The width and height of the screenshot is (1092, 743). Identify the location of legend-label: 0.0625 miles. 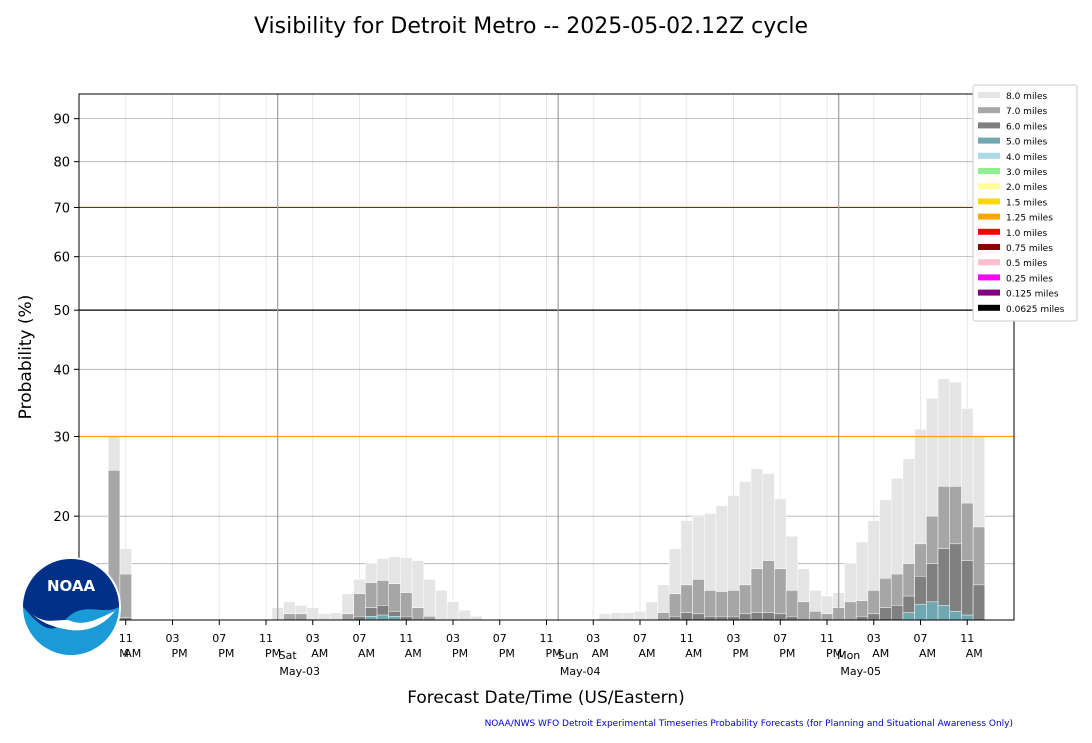
(1035, 310).